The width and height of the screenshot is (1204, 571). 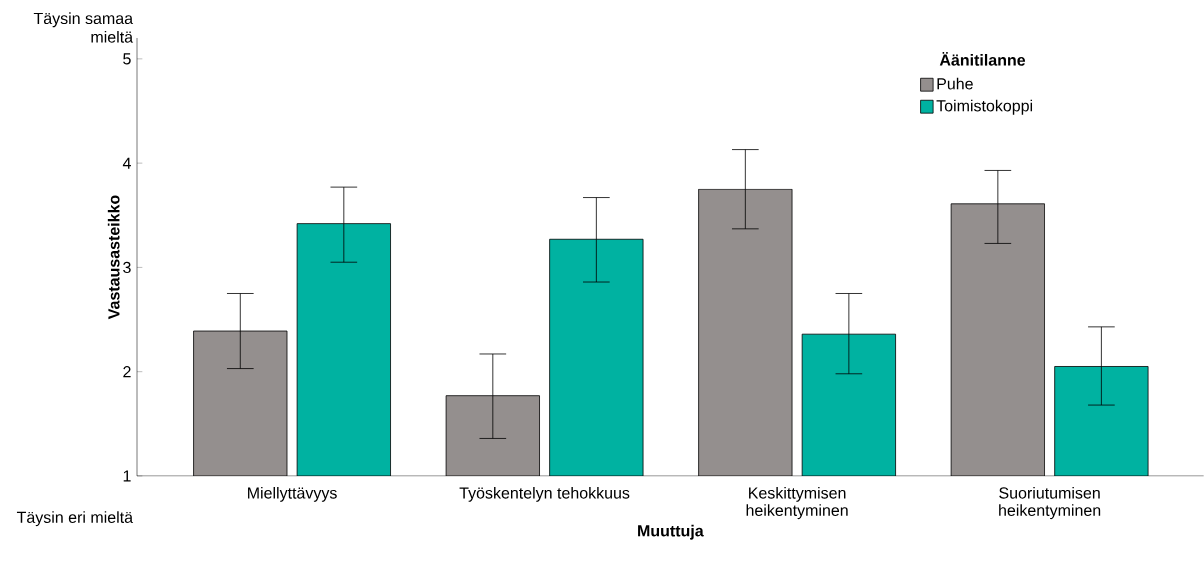 I want to click on text: Täysin samaa mieltä, so click(x=83, y=27).